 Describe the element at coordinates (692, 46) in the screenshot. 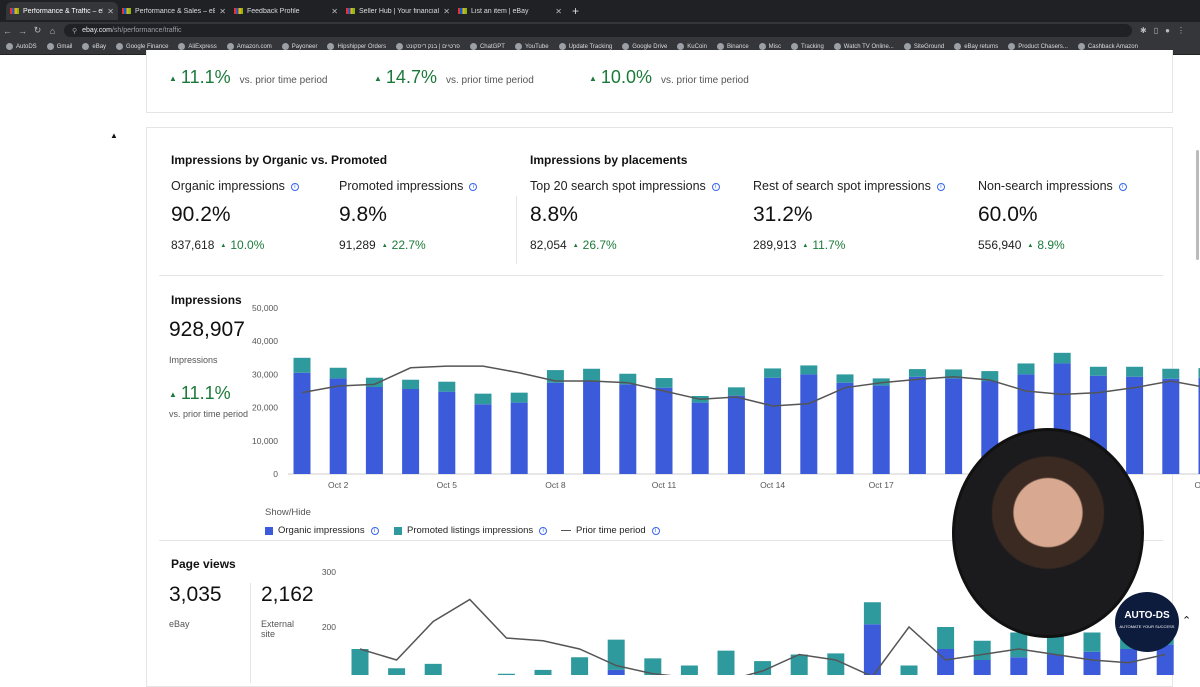

I see `bookmark-item: KuCoin` at that location.